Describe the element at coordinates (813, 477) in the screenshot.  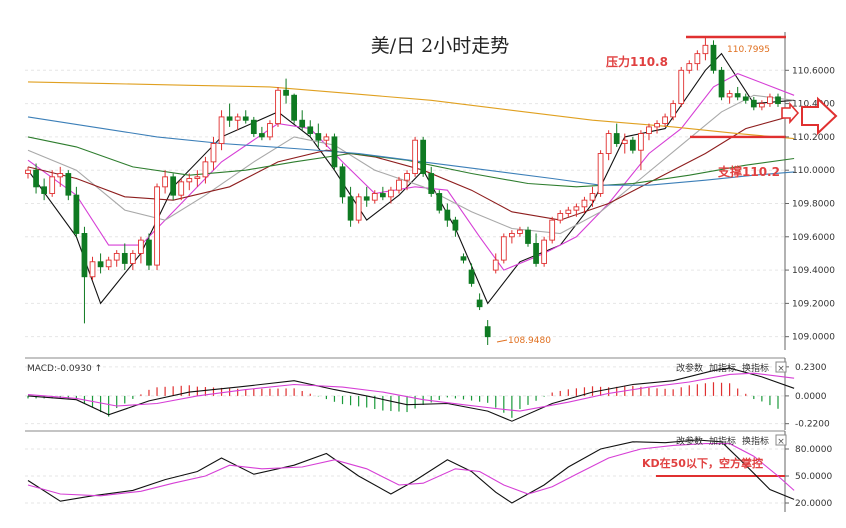
I see `kd-tick-label: 50.0000` at that location.